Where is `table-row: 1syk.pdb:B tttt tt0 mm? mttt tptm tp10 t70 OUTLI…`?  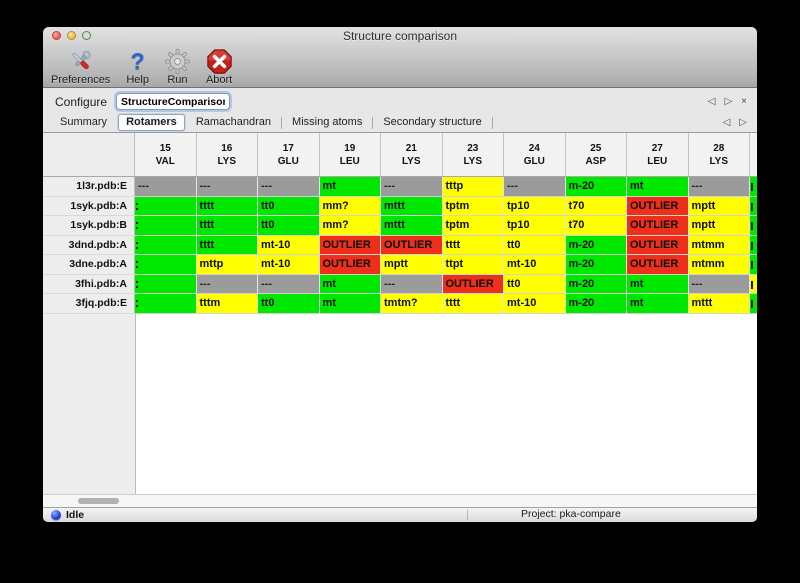 table-row: 1syk.pdb:B tttt tt0 mm? mttt tptm tp10 t70 OUTLI… is located at coordinates (400, 226).